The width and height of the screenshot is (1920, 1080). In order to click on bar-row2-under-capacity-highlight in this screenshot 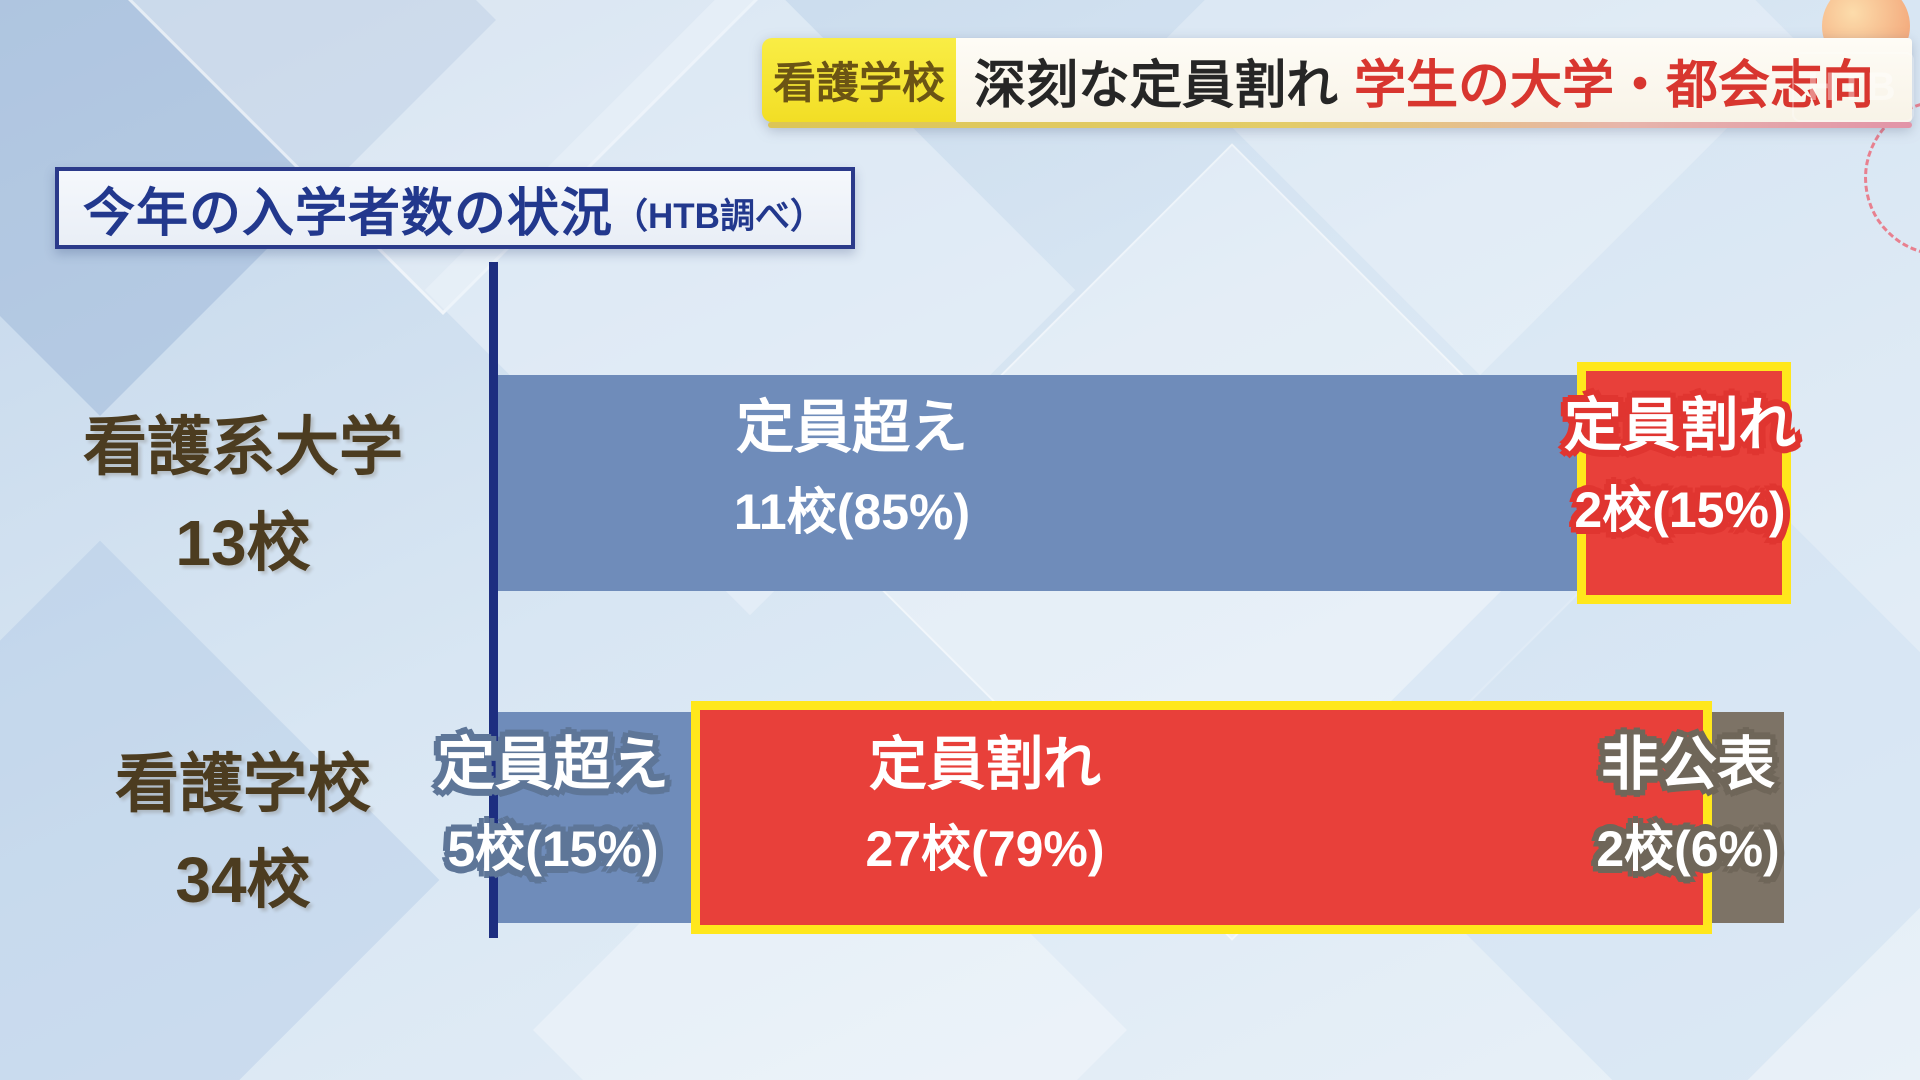, I will do `click(1201, 817)`.